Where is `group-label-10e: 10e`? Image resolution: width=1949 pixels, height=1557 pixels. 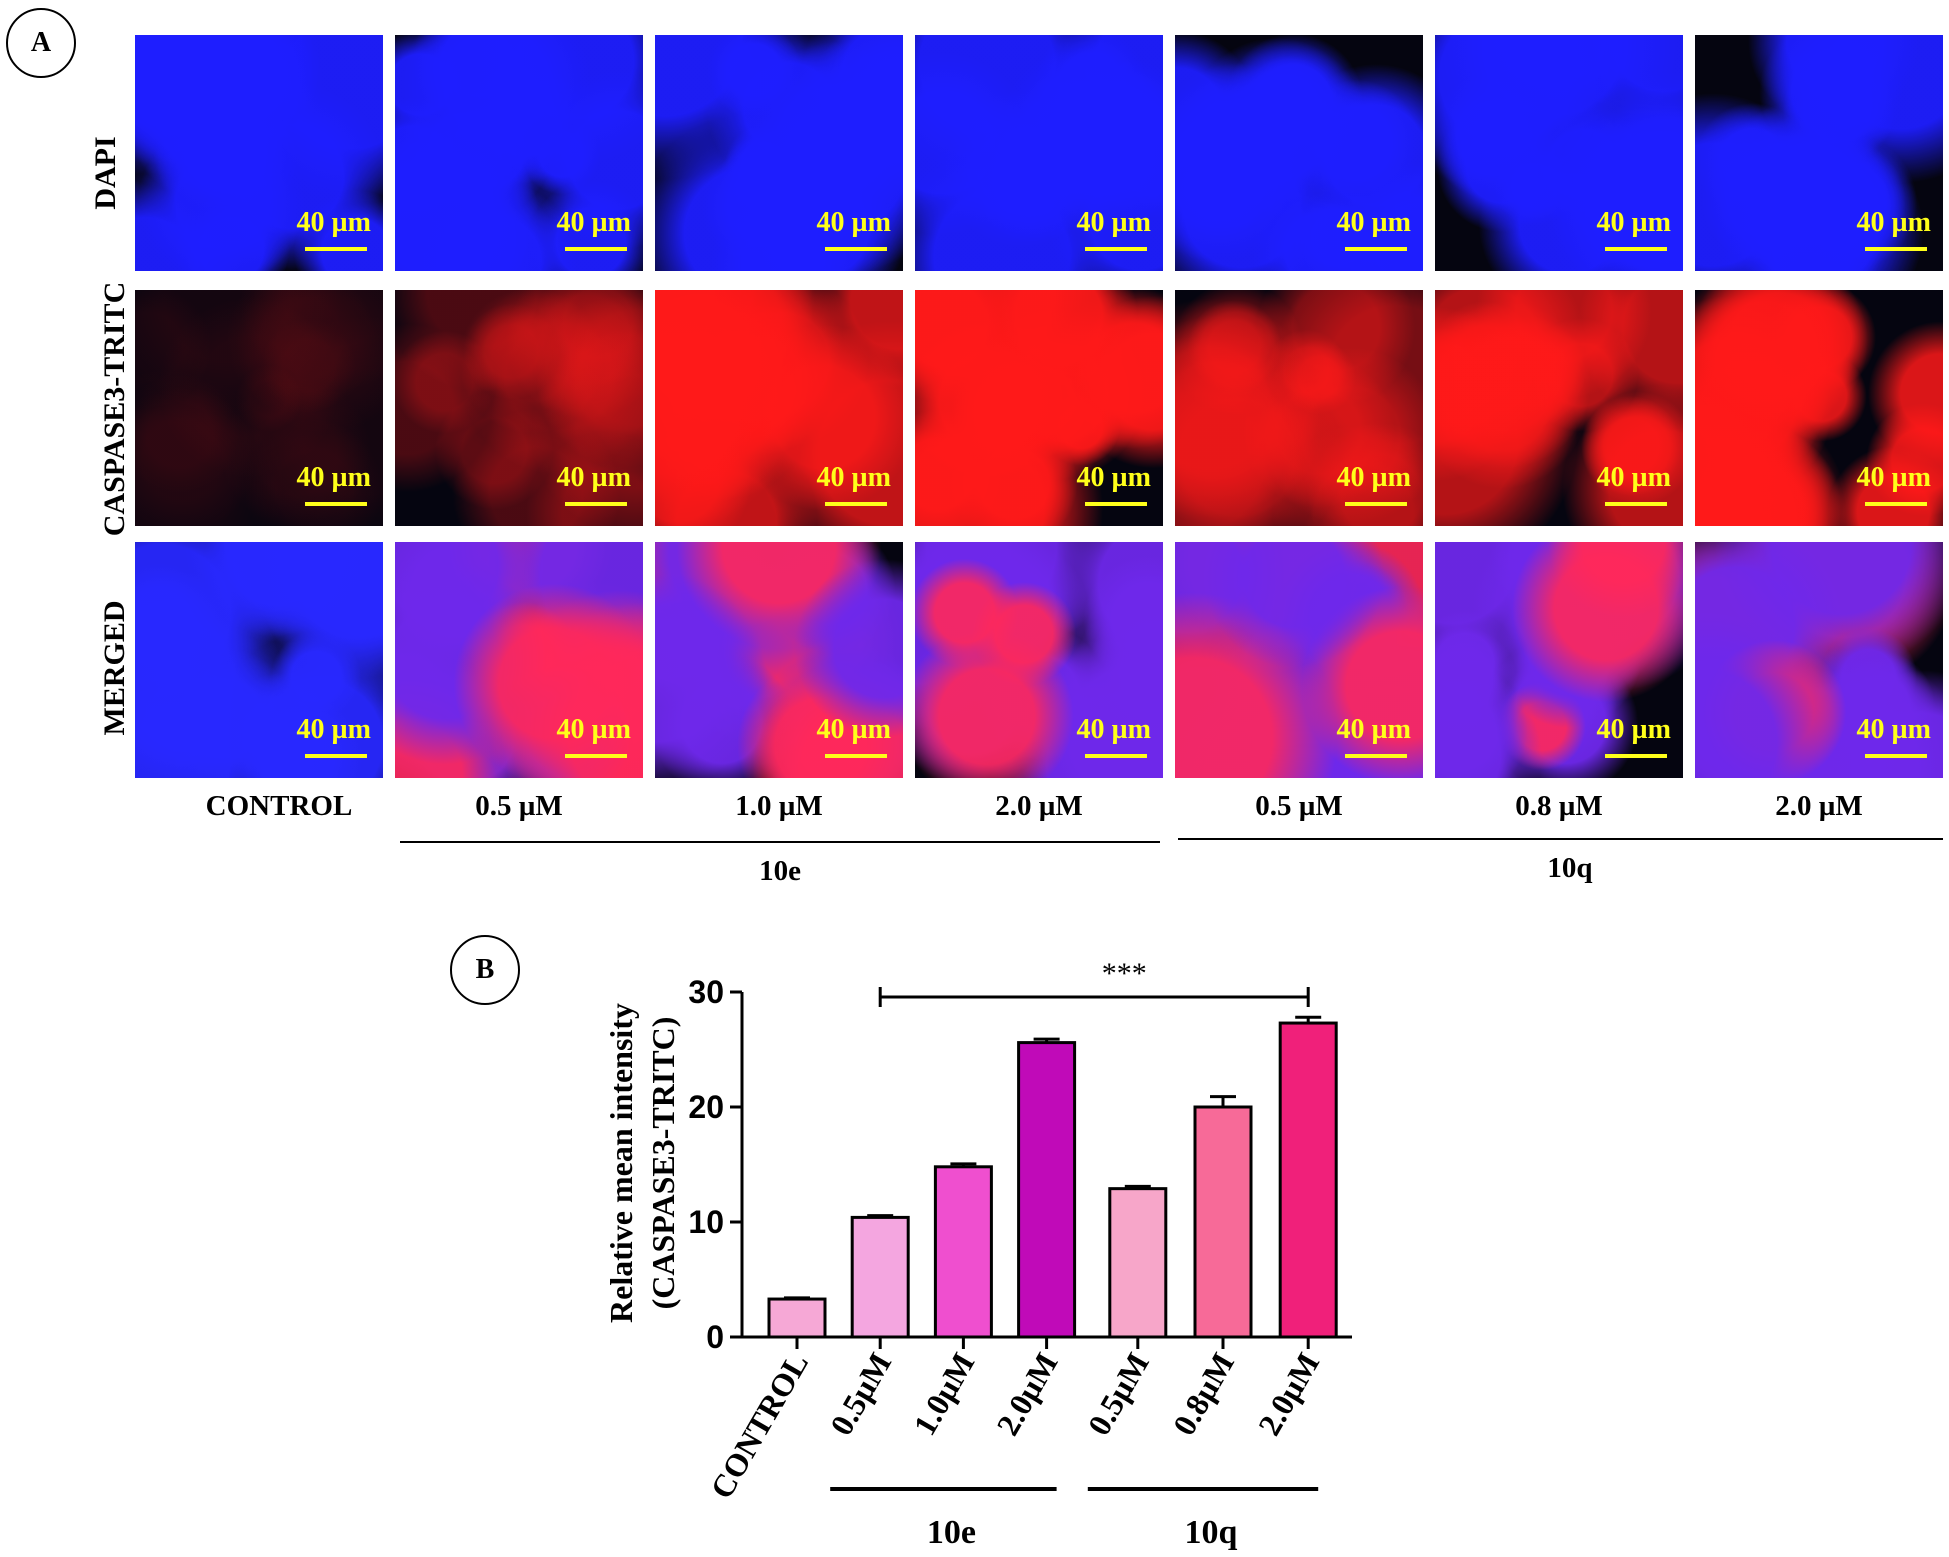
group-label-10e: 10e is located at coordinates (780, 871).